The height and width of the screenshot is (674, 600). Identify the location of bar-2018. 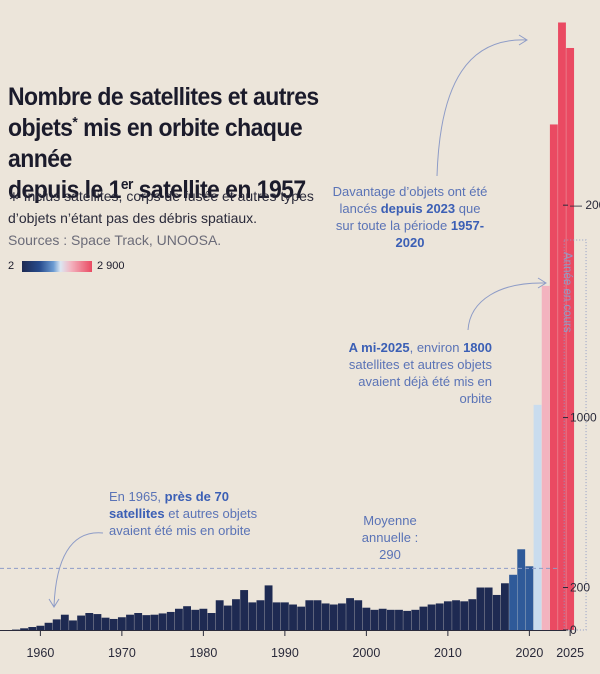
(513, 602).